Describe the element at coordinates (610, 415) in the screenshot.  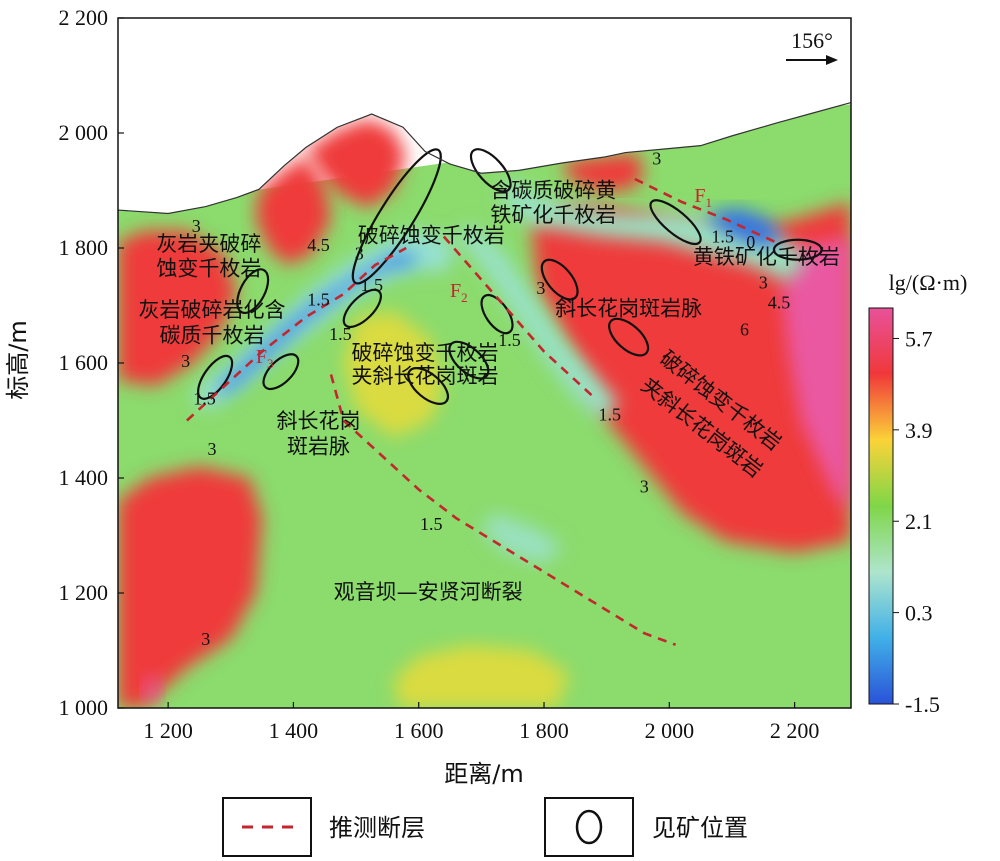
I see `contour-label-18: 1.5` at that location.